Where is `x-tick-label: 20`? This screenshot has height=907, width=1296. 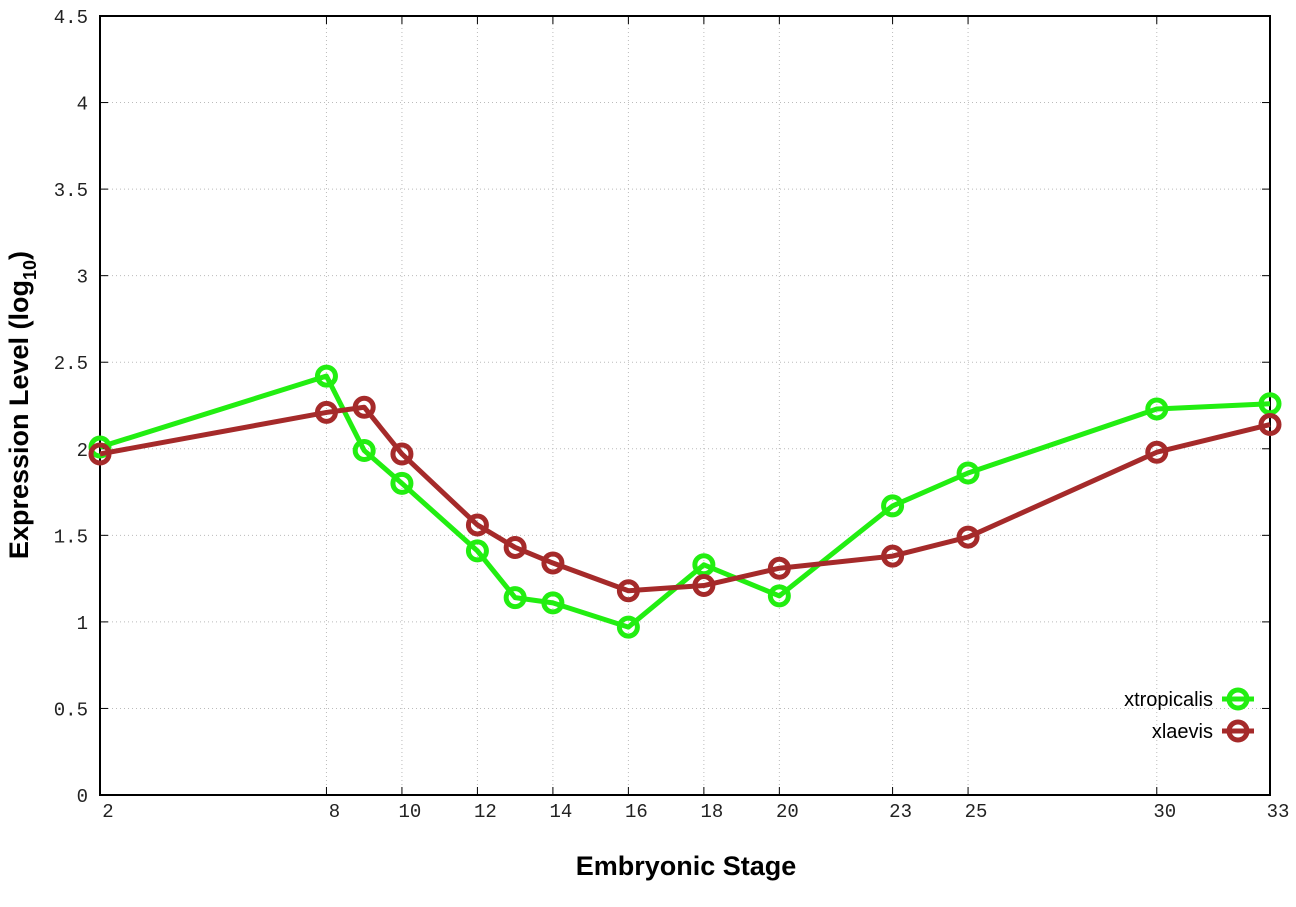
x-tick-label: 20 is located at coordinates (787, 812).